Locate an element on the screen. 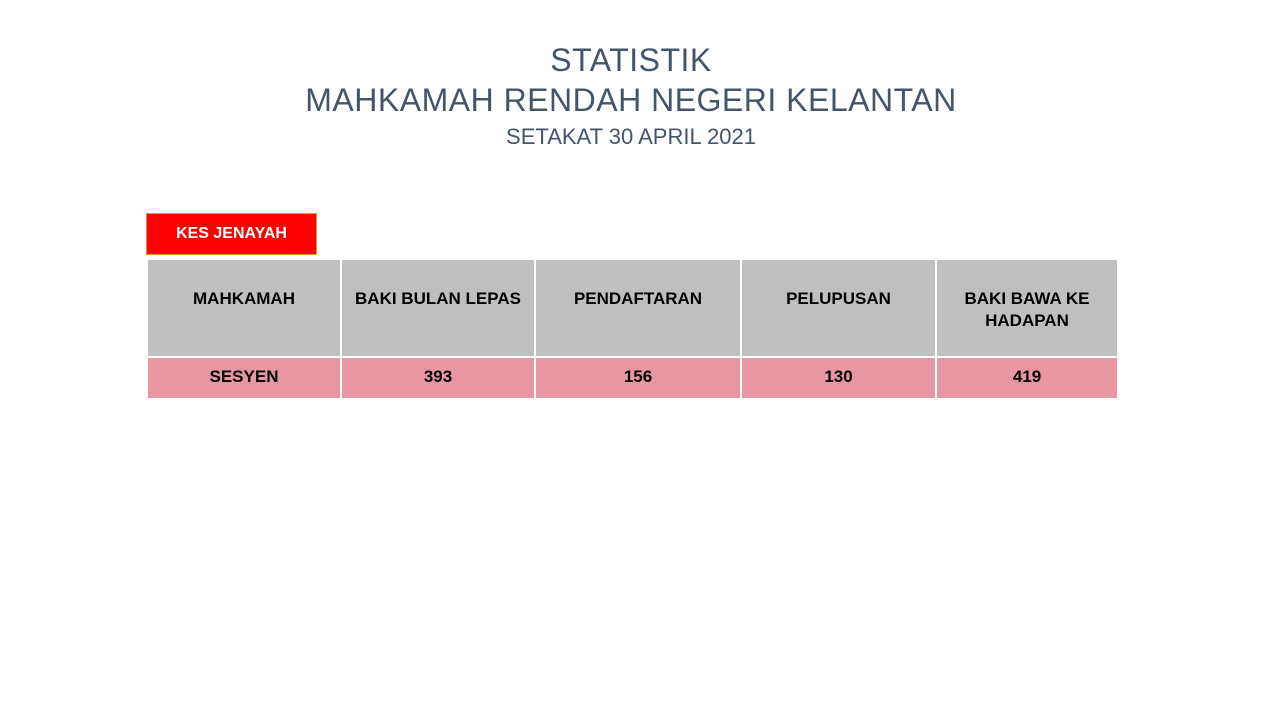 Image resolution: width=1280 pixels, height=720 pixels. cell-pendaftaran: 156 is located at coordinates (638, 378).